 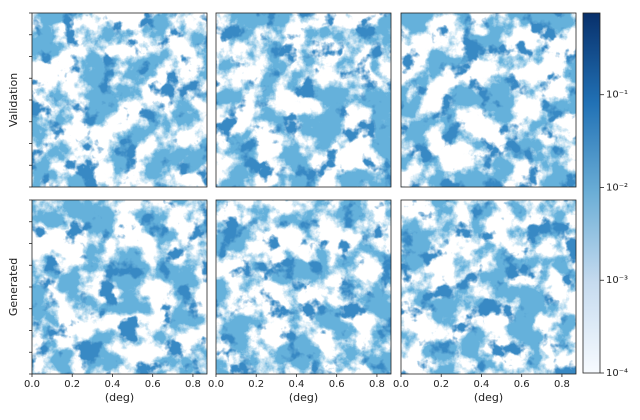 I want to click on row-label: Generated, so click(x=13, y=287).